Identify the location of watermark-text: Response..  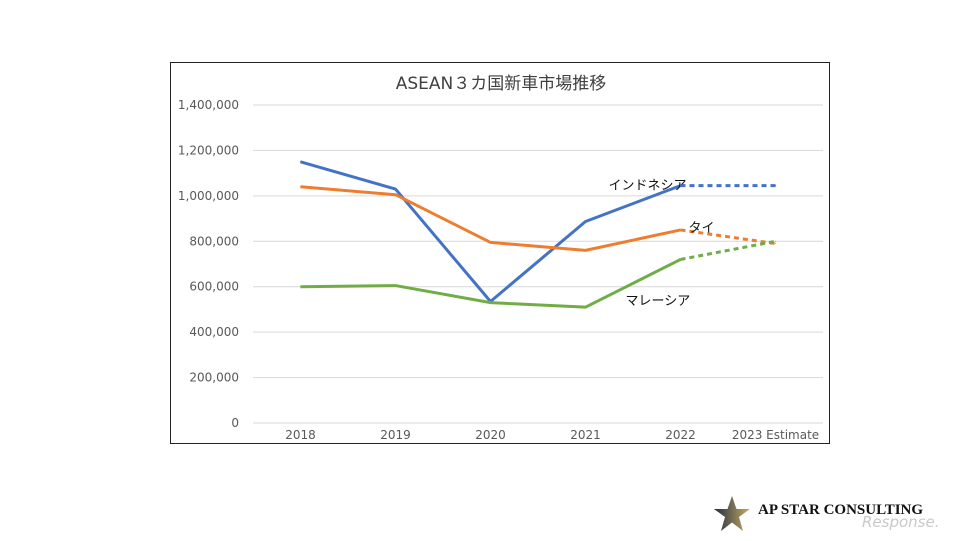
(901, 522).